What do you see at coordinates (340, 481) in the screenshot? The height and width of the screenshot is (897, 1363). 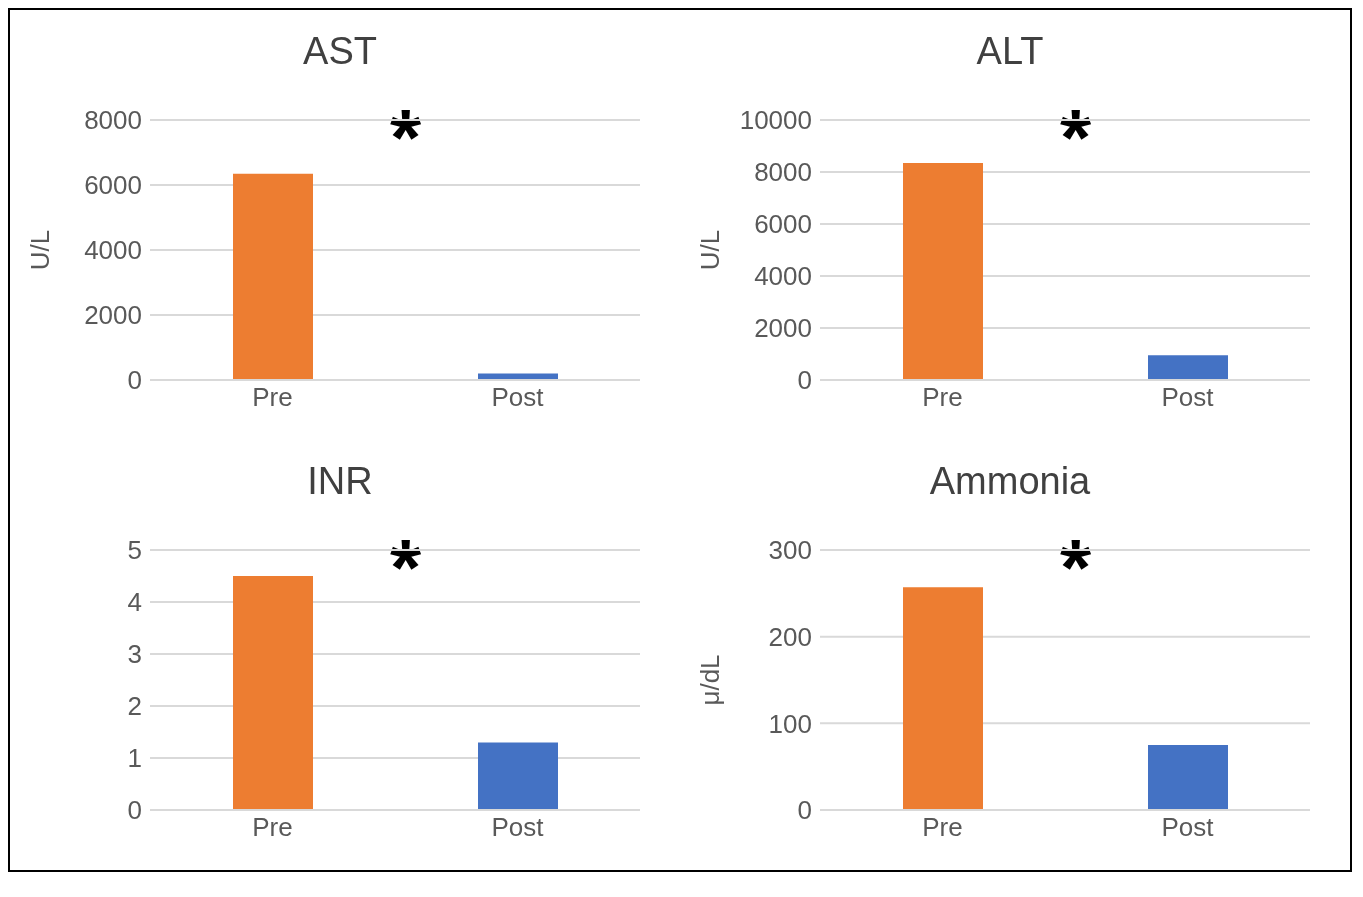 I see `chart-title: INR` at bounding box center [340, 481].